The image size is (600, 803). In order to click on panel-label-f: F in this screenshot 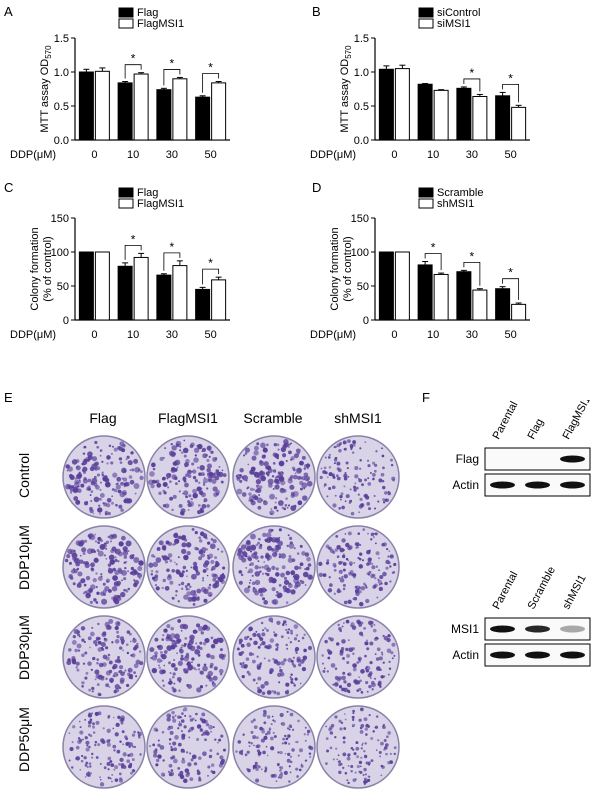, I will do `click(426, 397)`.